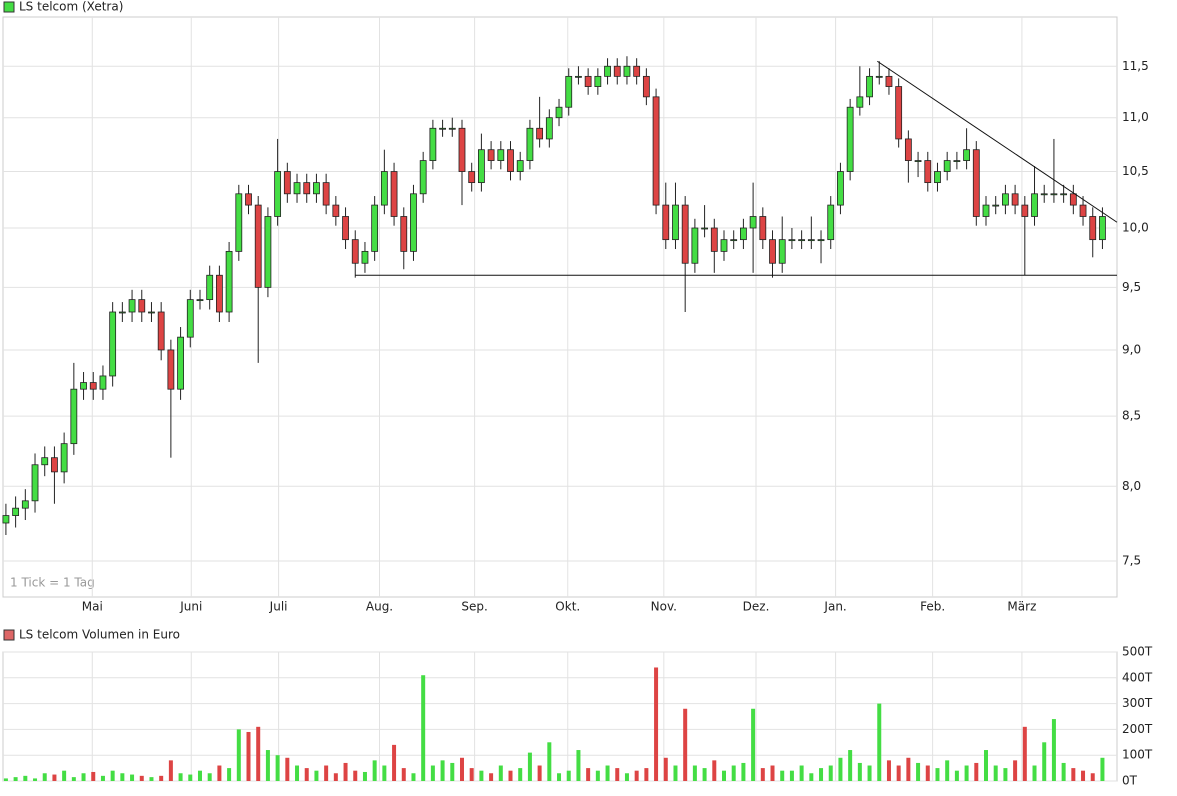 This screenshot has width=1177, height=796. What do you see at coordinates (664, 607) in the screenshot?
I see `x-tick-label: Nov.` at bounding box center [664, 607].